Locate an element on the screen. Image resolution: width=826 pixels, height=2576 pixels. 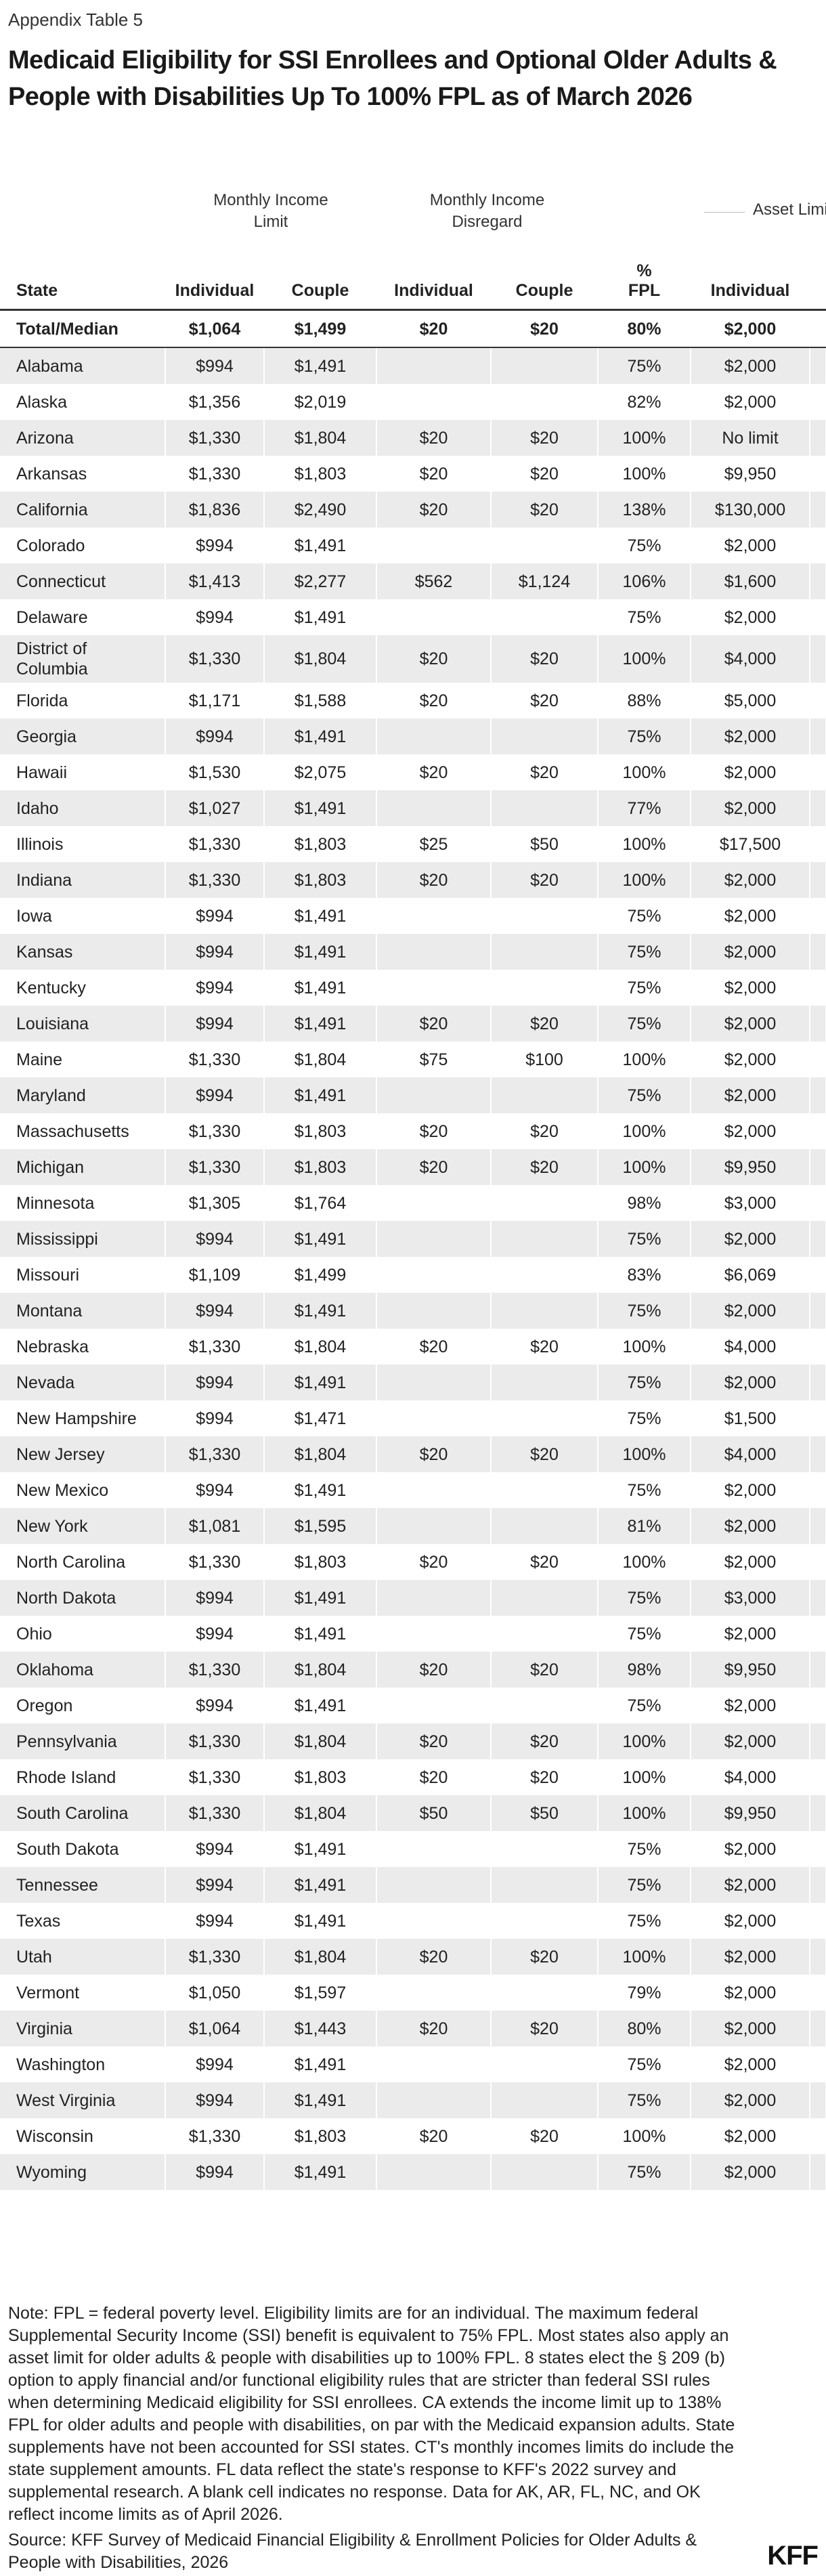
state-cell: Idaho is located at coordinates (83, 808).